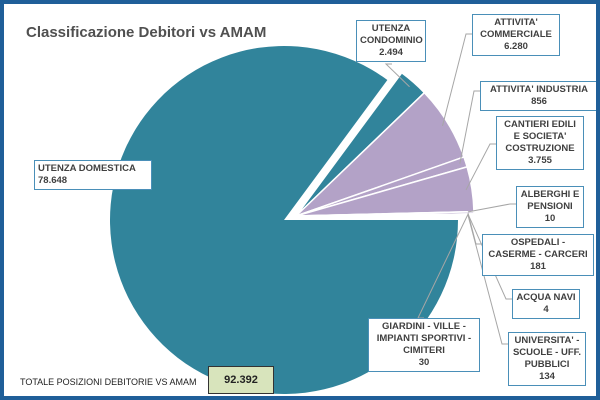 The image size is (600, 400). What do you see at coordinates (93, 175) in the screenshot?
I see `data-label: UTENZA DOMESTICA 78.648` at bounding box center [93, 175].